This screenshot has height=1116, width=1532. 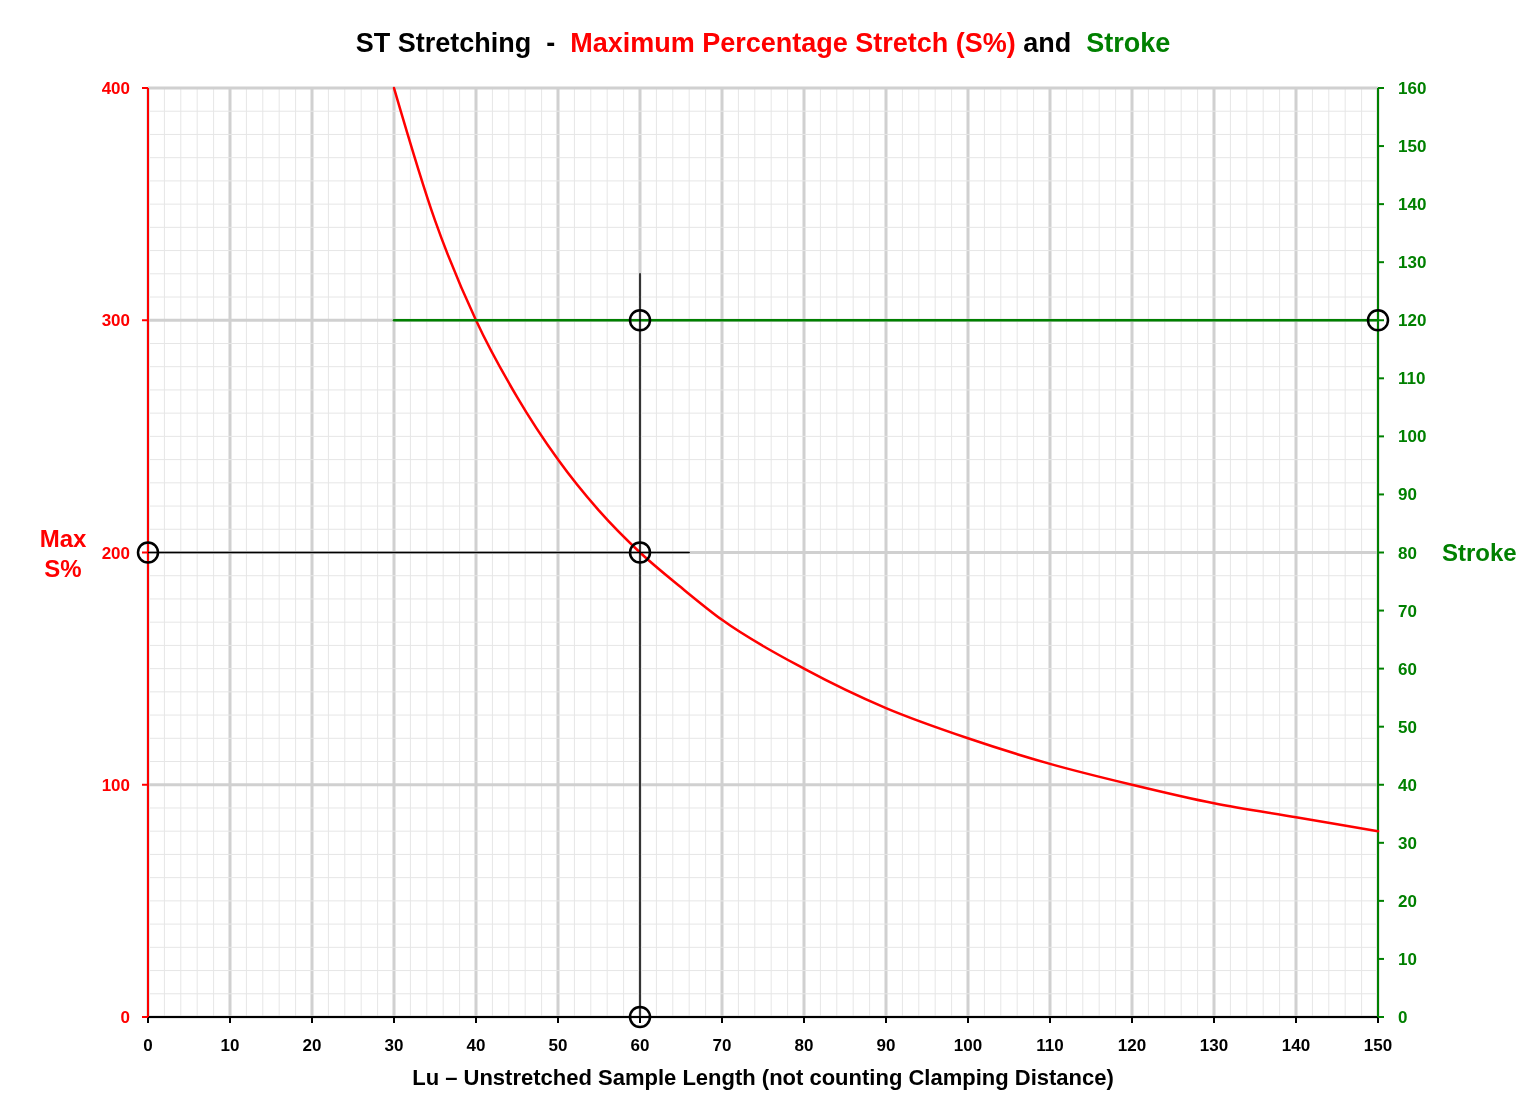 What do you see at coordinates (793, 43) in the screenshot?
I see `text: Maximum Percentage Stretch (S%)` at bounding box center [793, 43].